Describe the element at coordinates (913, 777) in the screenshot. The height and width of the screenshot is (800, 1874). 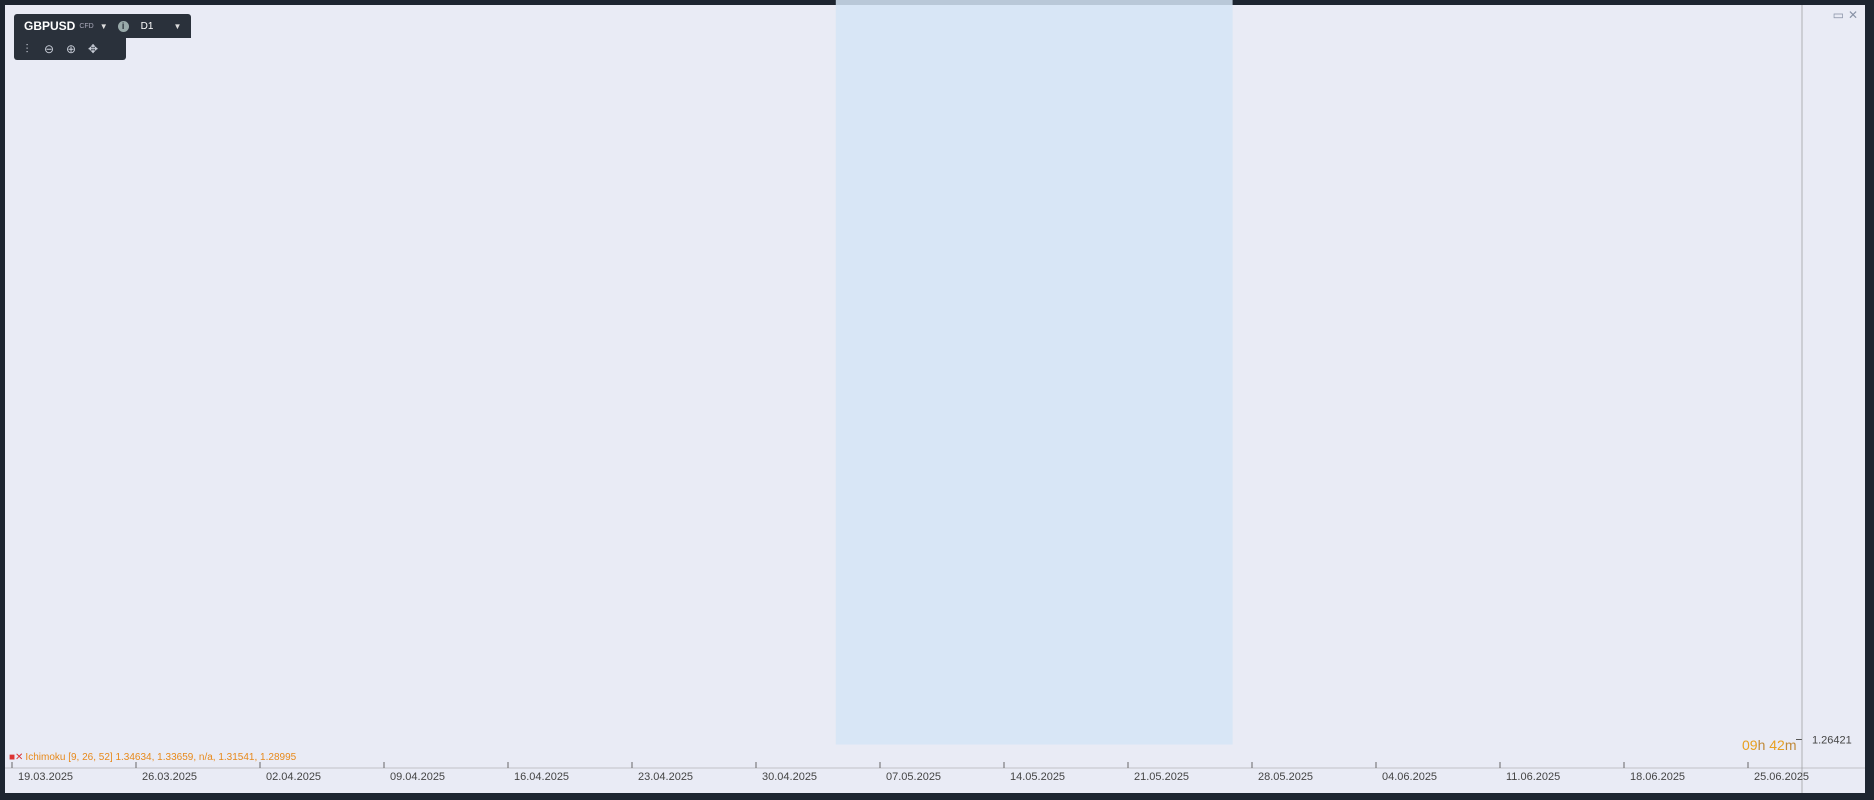
I see `x-tick-label: 07.05.2025` at that location.